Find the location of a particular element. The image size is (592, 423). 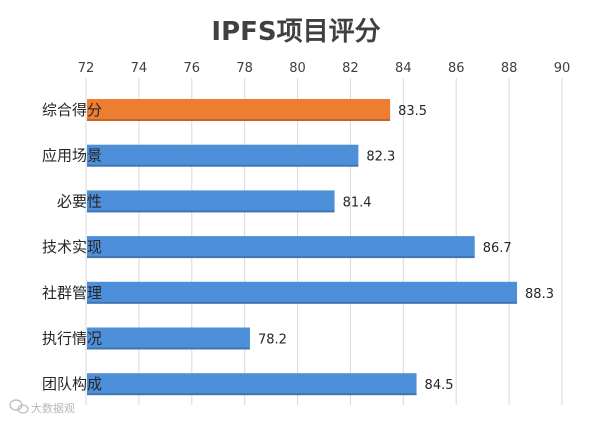

data-label: 83.5 is located at coordinates (412, 111).